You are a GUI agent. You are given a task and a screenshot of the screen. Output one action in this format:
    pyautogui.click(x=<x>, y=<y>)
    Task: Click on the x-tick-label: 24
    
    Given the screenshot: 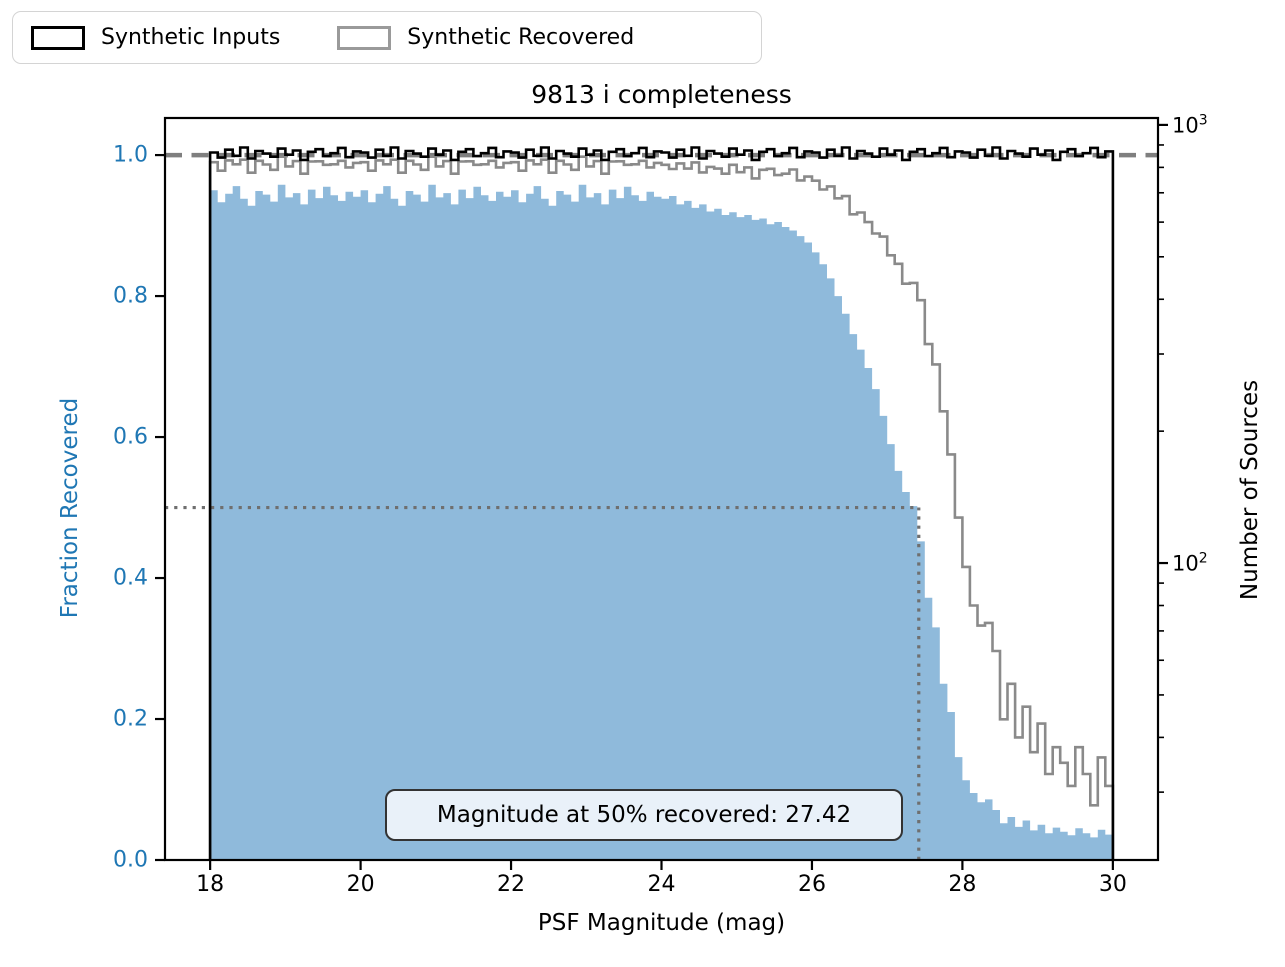 What is the action you would take?
    pyautogui.click(x=661, y=884)
    